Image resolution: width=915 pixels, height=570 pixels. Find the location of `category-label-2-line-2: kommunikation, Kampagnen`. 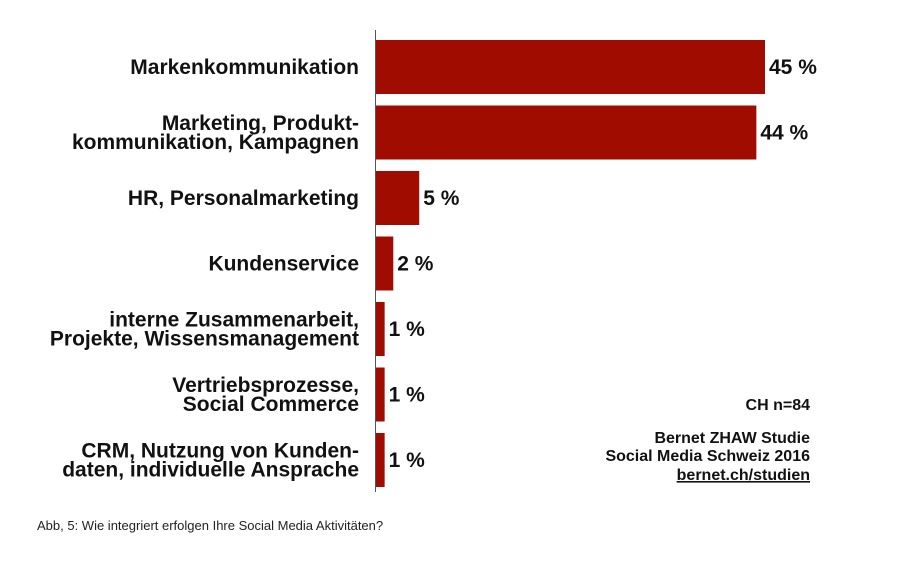

category-label-2-line-2: kommunikation, Kampagnen is located at coordinates (215, 142).